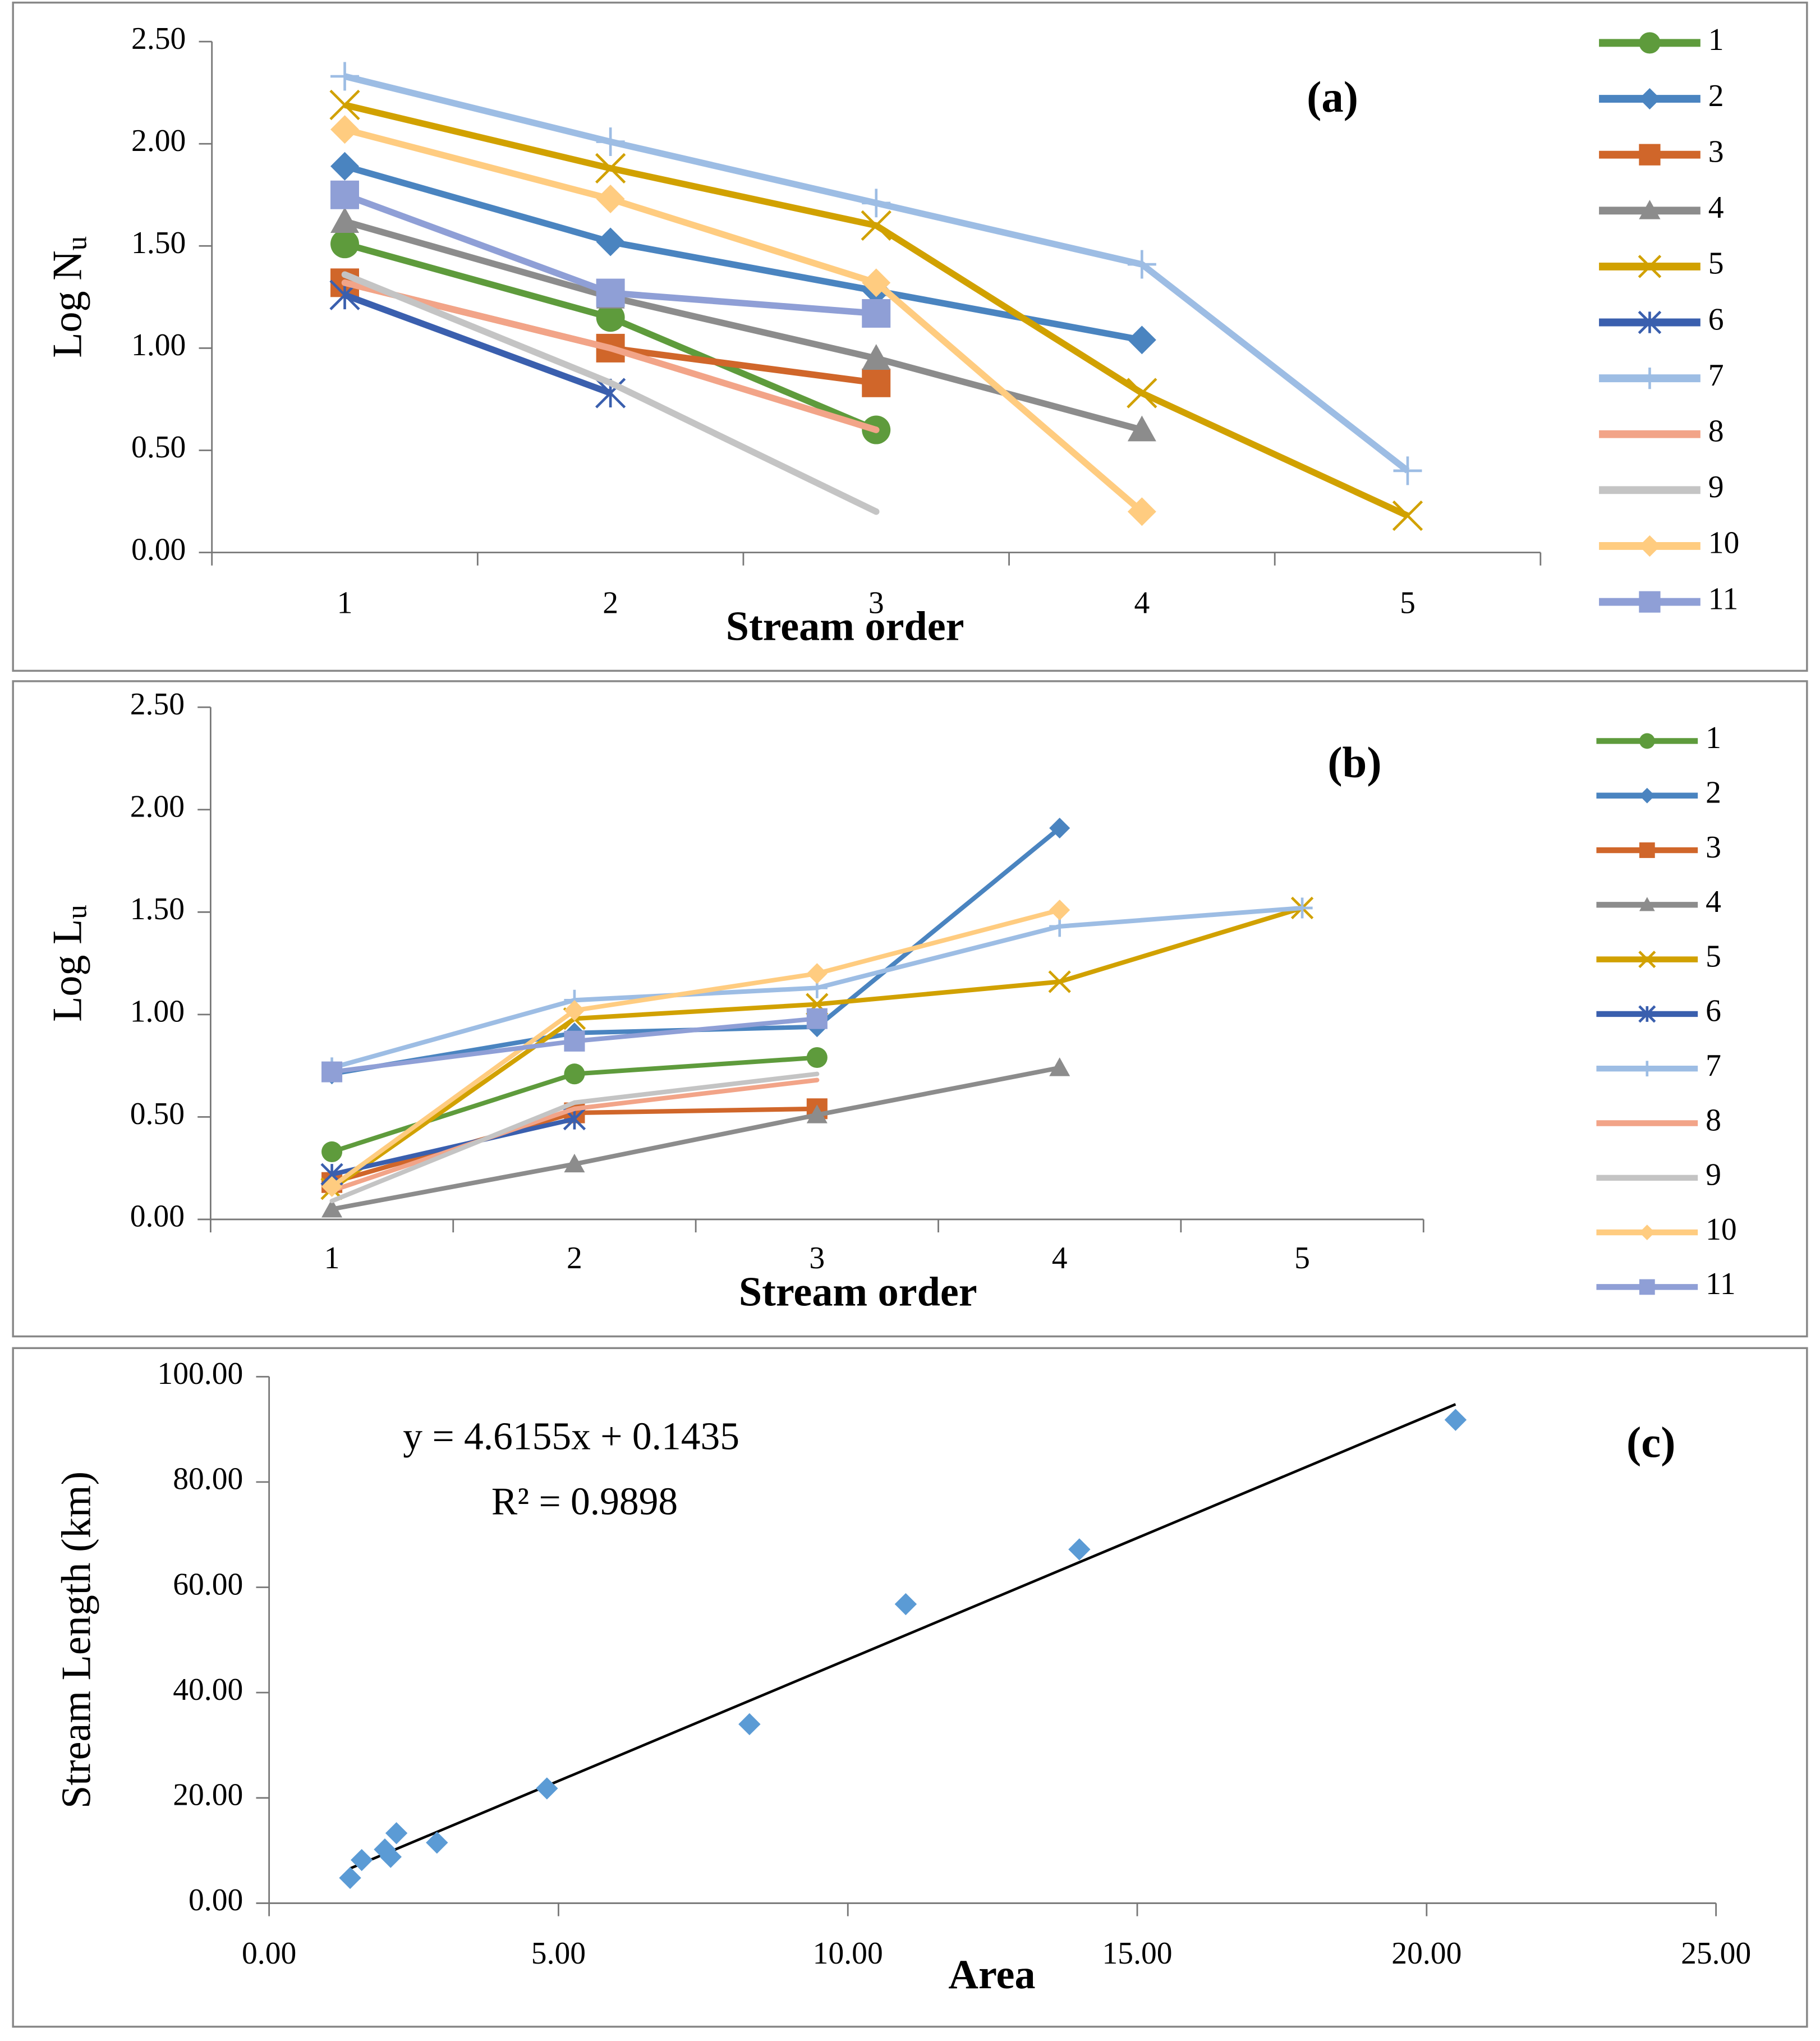  Describe the element at coordinates (77, 1640) in the screenshot. I see `y-axis-label: Stream Length (km)` at that location.